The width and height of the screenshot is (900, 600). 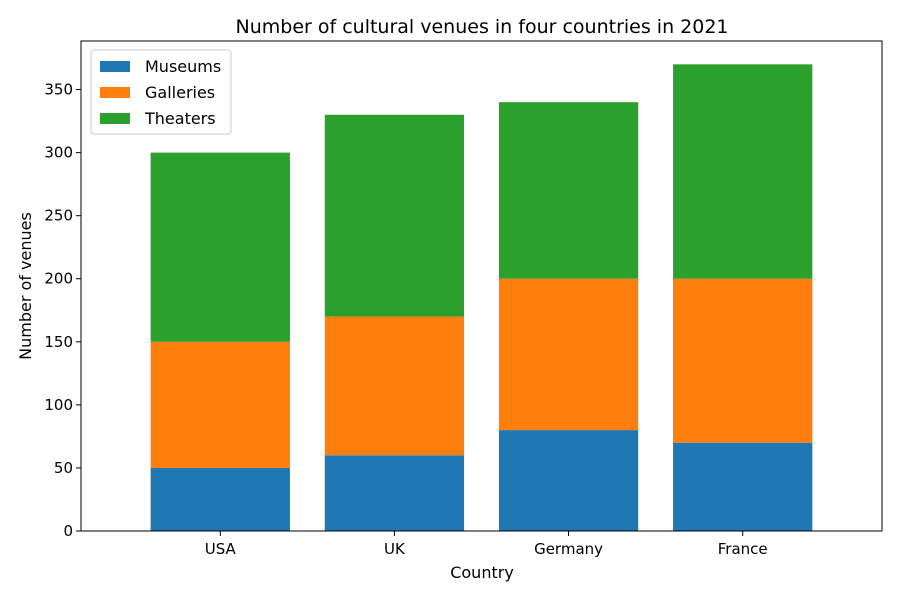 I want to click on y-tick-label: 50, so click(x=63, y=468).